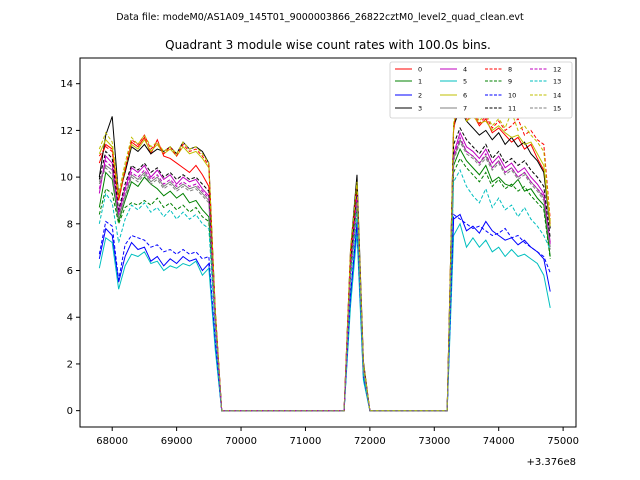  What do you see at coordinates (465, 96) in the screenshot?
I see `legend-label-6: 6` at bounding box center [465, 96].